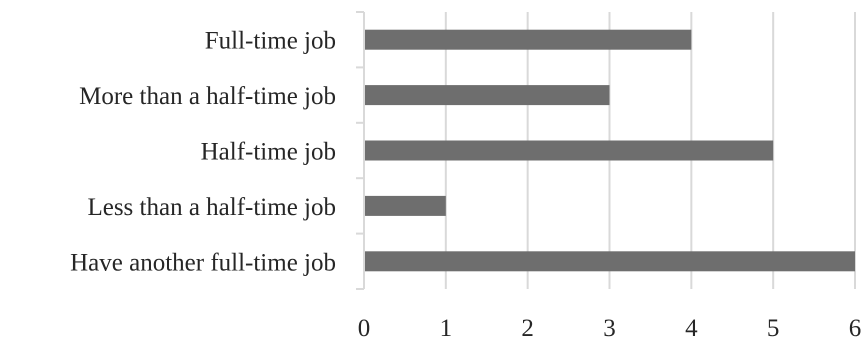  What do you see at coordinates (360, 150) in the screenshot?
I see `category-axis` at bounding box center [360, 150].